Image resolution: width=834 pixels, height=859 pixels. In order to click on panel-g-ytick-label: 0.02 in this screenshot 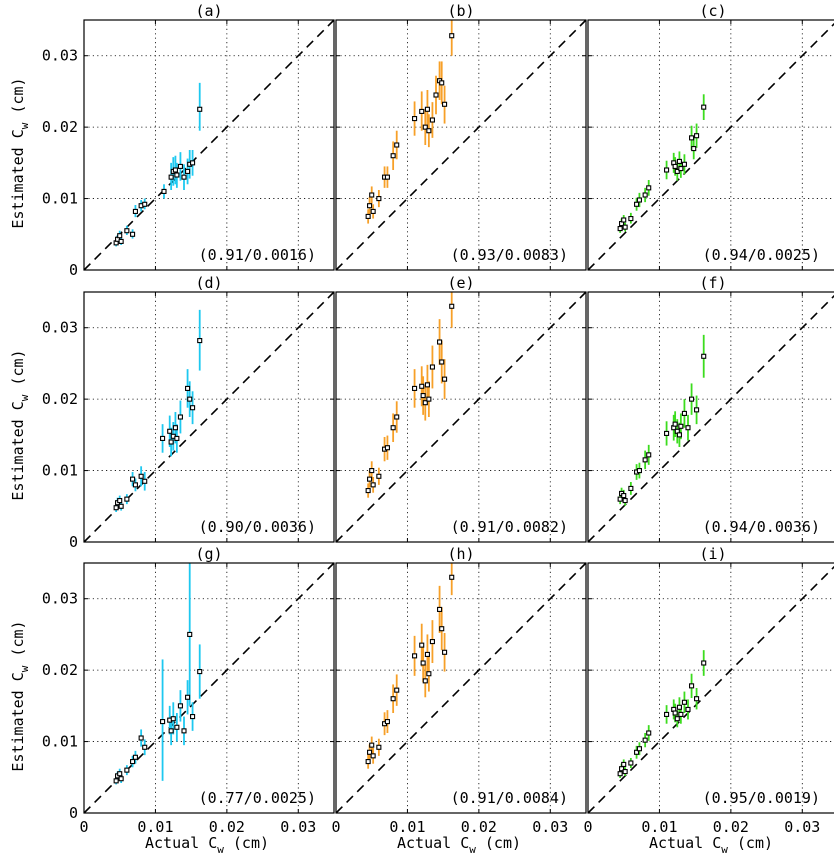, I will do `click(60, 670)`.